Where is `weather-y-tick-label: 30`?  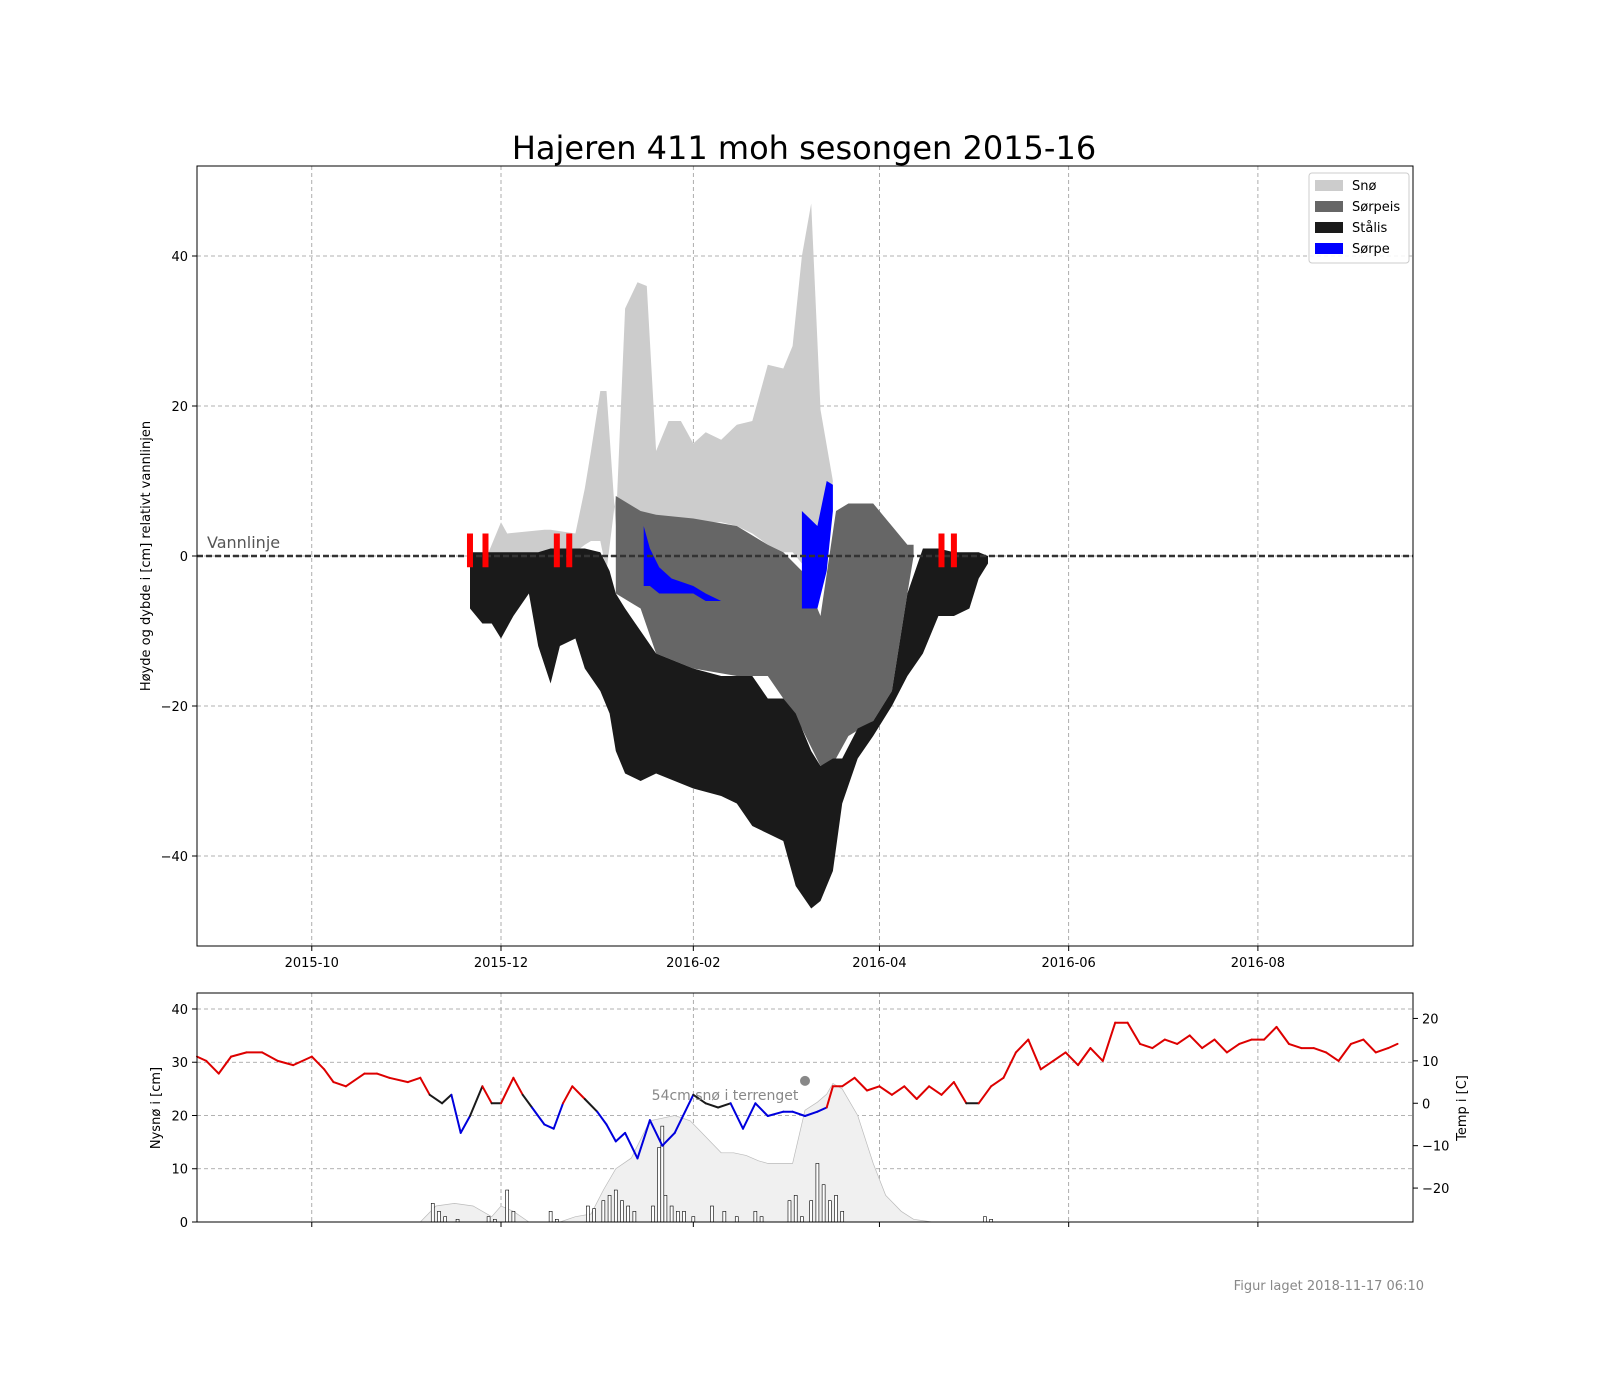 weather-y-tick-label: 30 is located at coordinates (179, 1063).